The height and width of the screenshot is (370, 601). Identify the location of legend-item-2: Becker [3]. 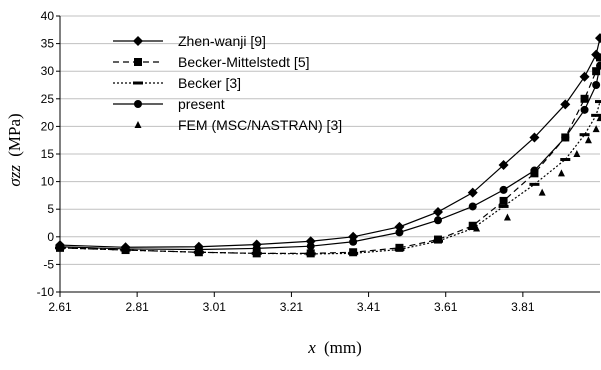
(177, 83).